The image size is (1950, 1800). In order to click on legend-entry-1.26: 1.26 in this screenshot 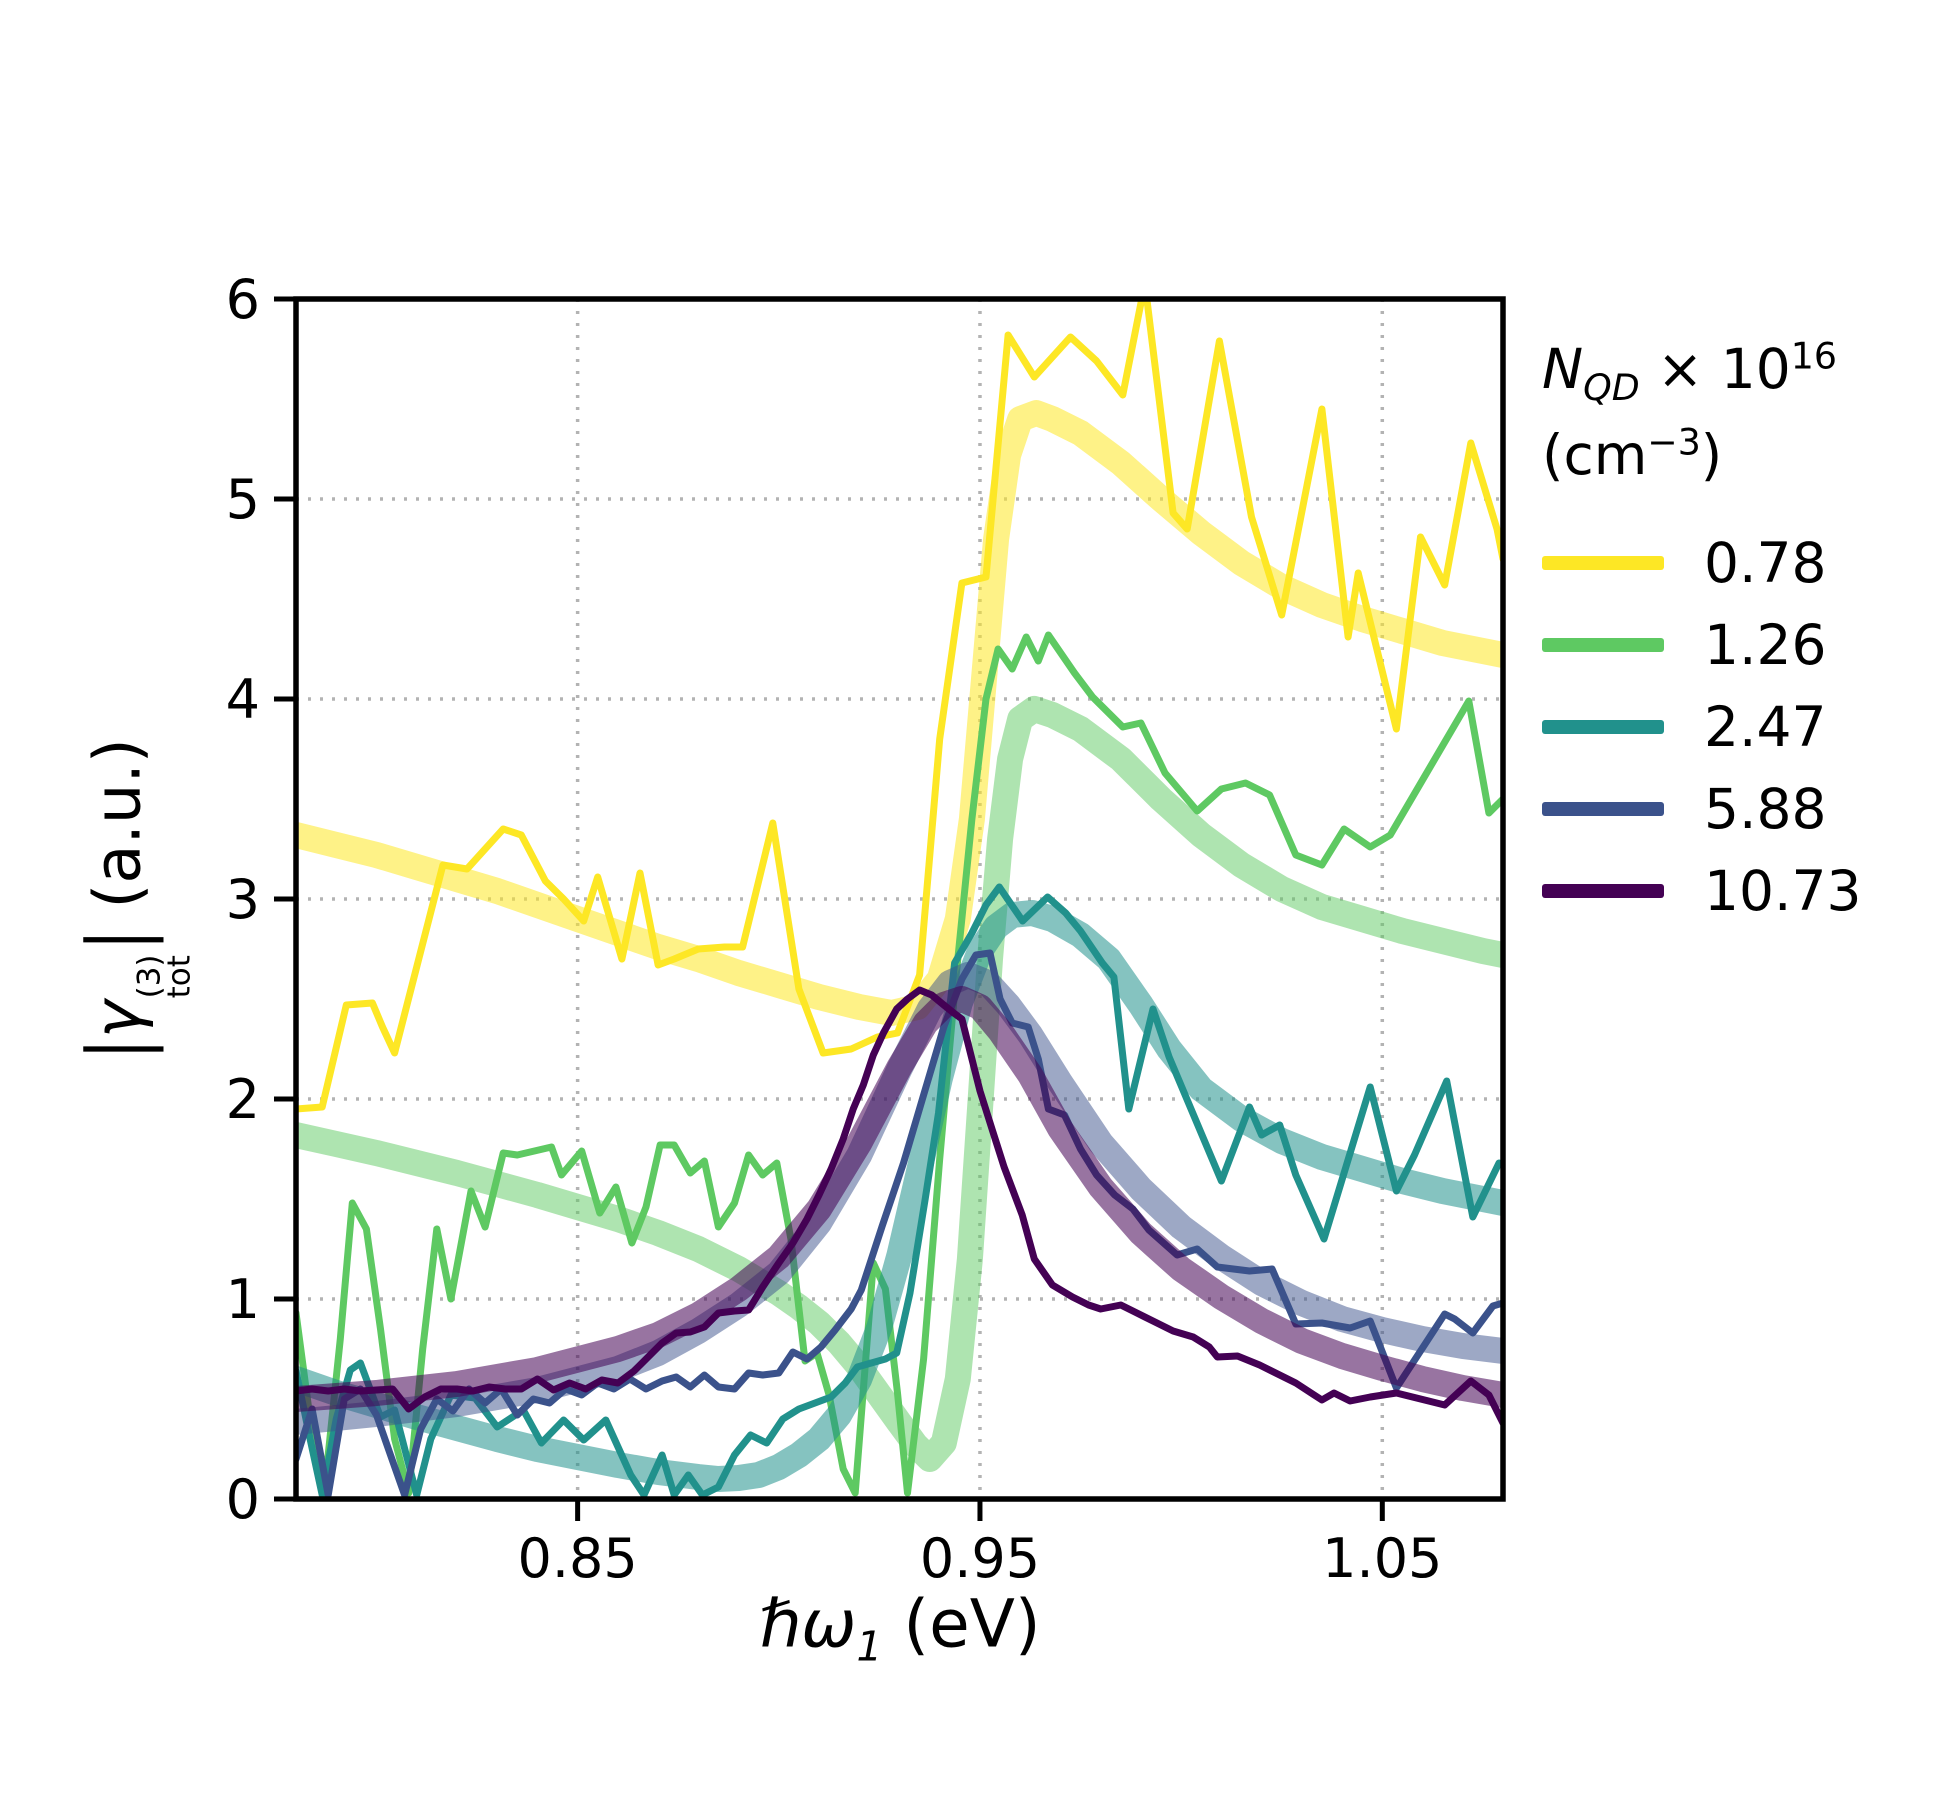, I will do `click(1742, 645)`.